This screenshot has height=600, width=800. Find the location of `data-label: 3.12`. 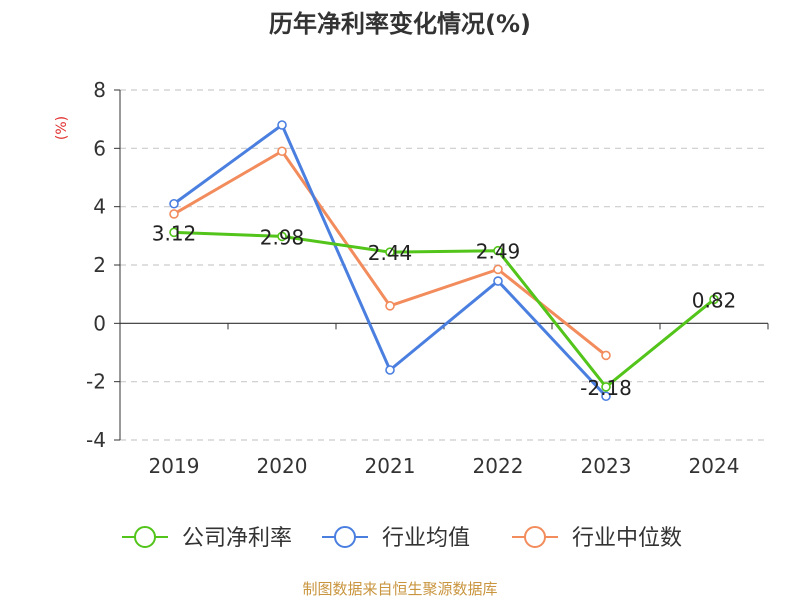

data-label: 3.12 is located at coordinates (174, 233).